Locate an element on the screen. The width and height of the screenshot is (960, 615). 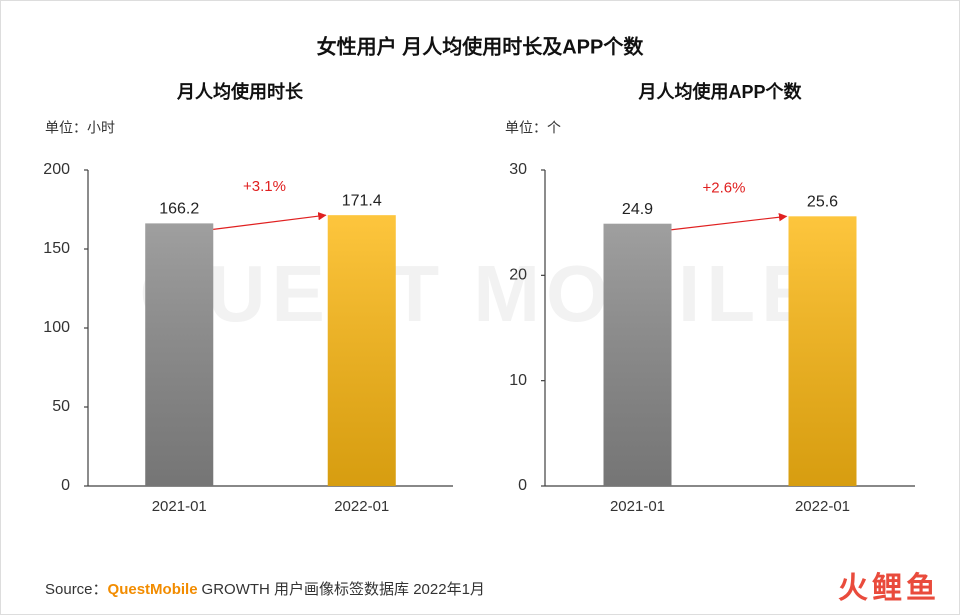
y-tick-label: 20 is located at coordinates (518, 275).